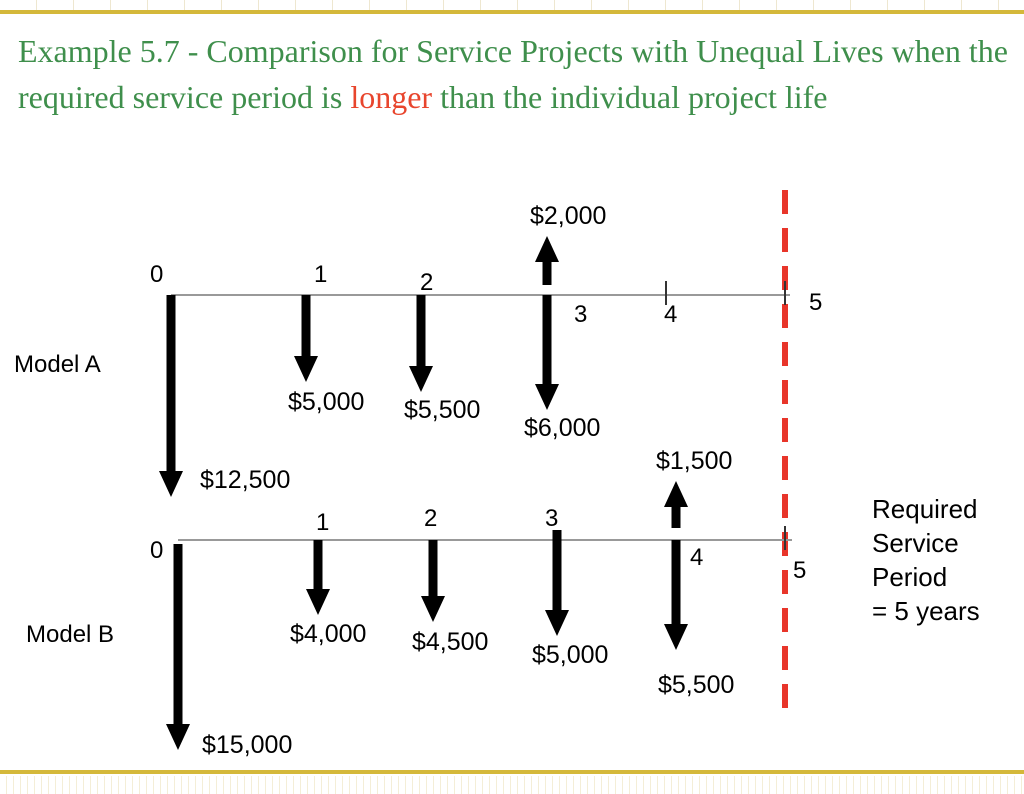 The image size is (1024, 794). I want to click on model-b-cashflow-2-down-arrow, so click(433, 581).